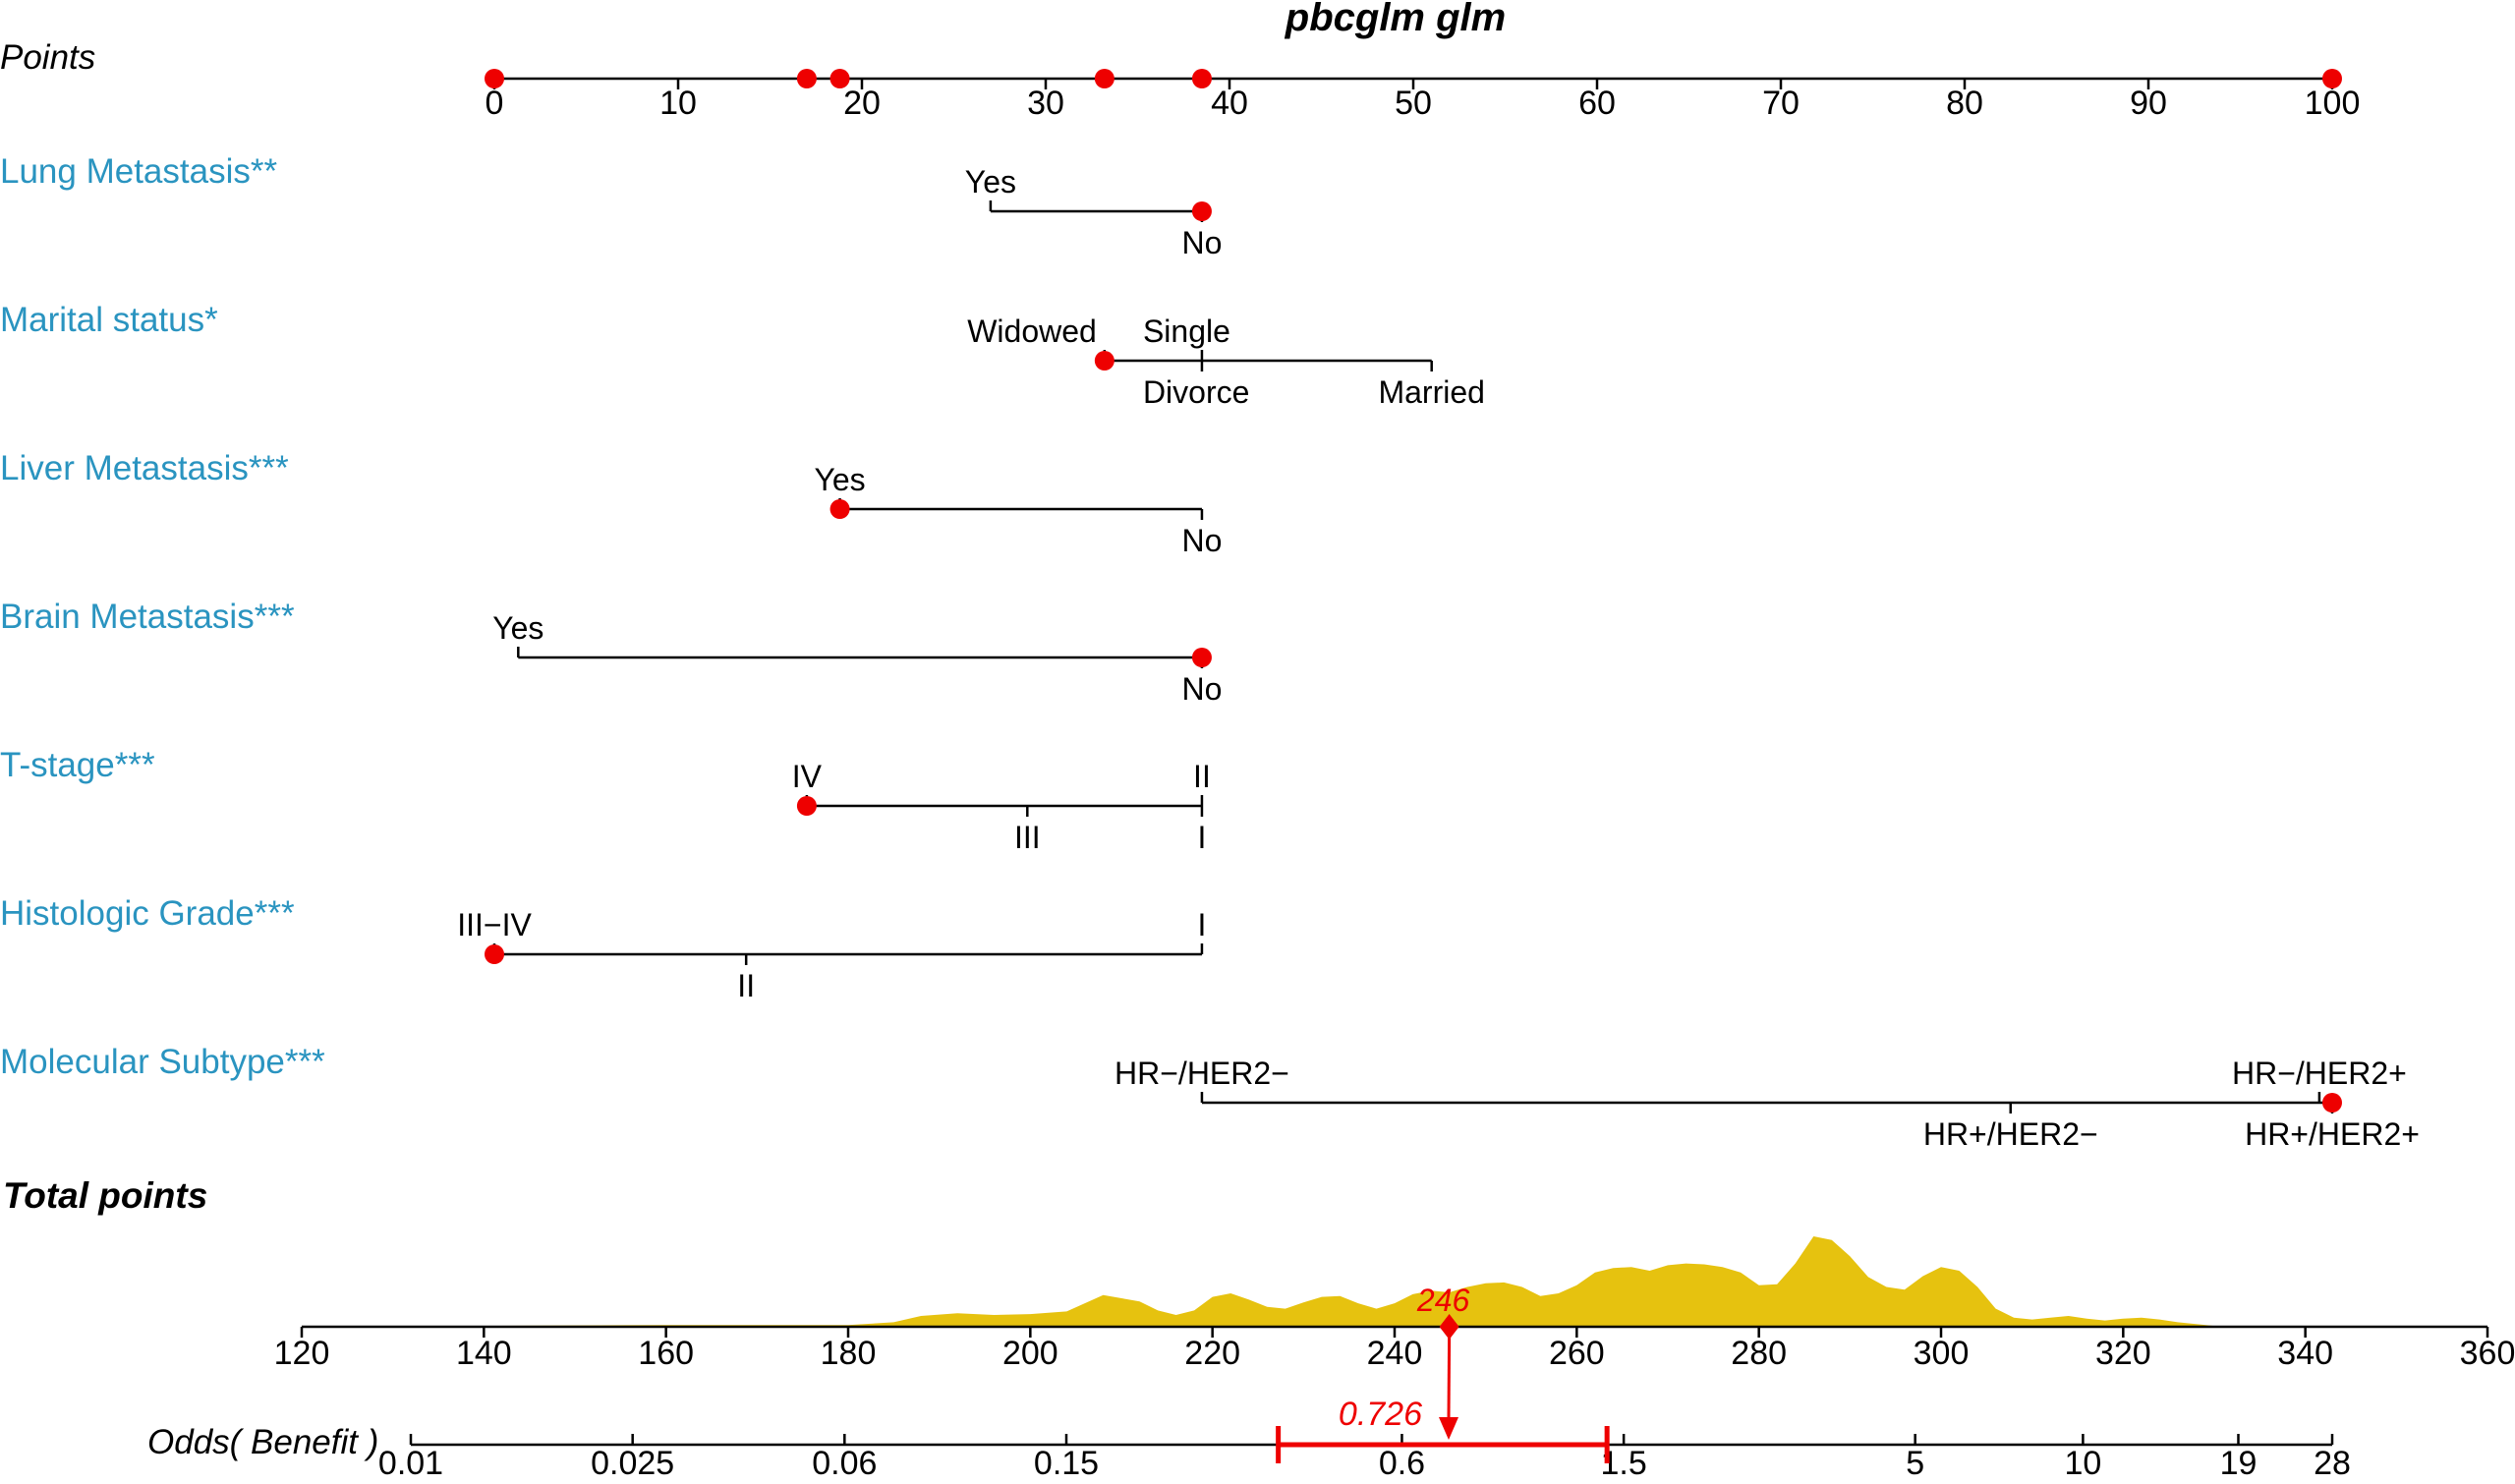 Image resolution: width=2515 pixels, height=1484 pixels. What do you see at coordinates (1781, 103) in the screenshot?
I see `points-tick-label: 70` at bounding box center [1781, 103].